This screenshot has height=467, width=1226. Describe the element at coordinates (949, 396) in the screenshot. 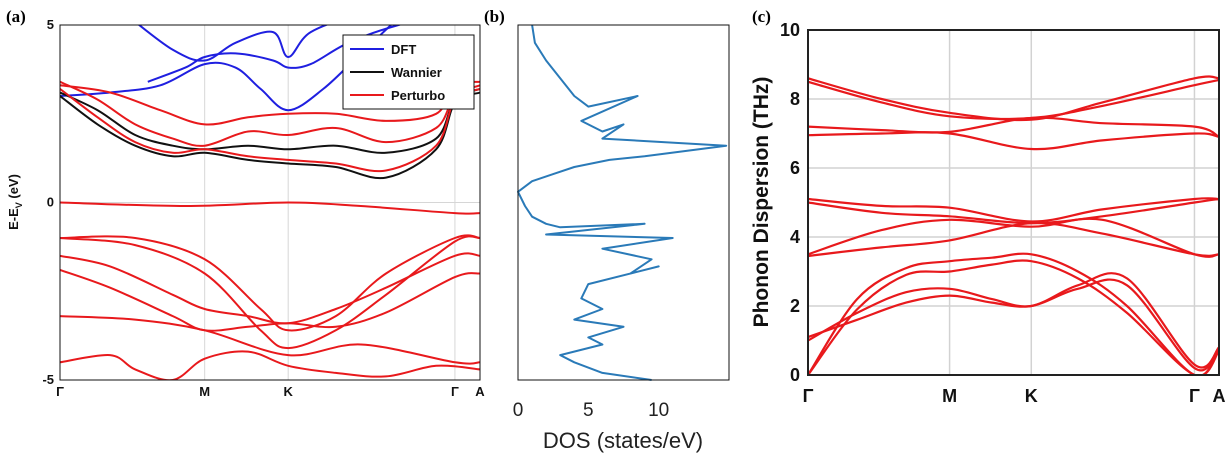

I see `c-x-tick-label-1: M` at that location.